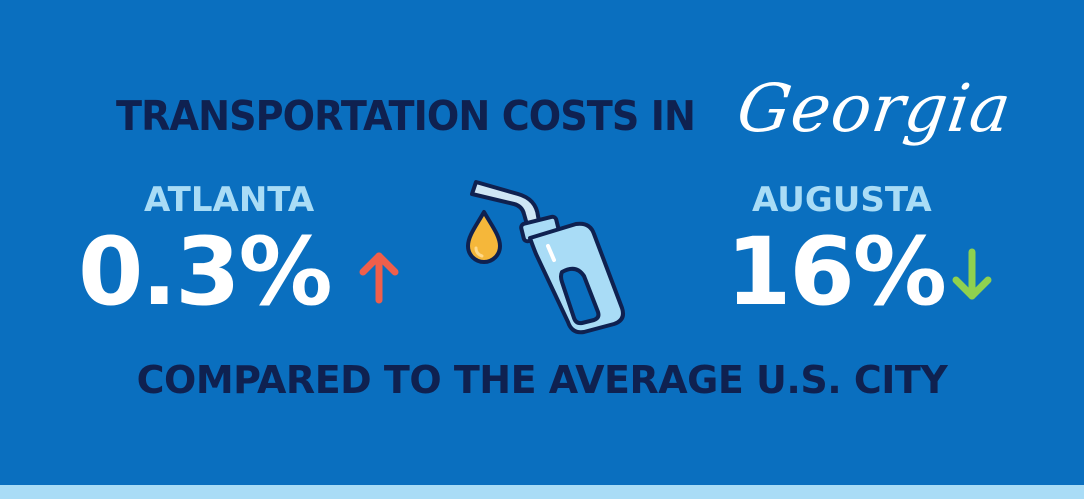  I want to click on arrow-up-icon, so click(379, 278).